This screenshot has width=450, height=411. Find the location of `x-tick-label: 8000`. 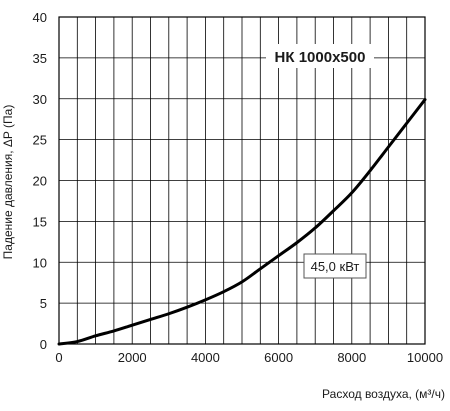

x-tick-label: 8000 is located at coordinates (351, 357).